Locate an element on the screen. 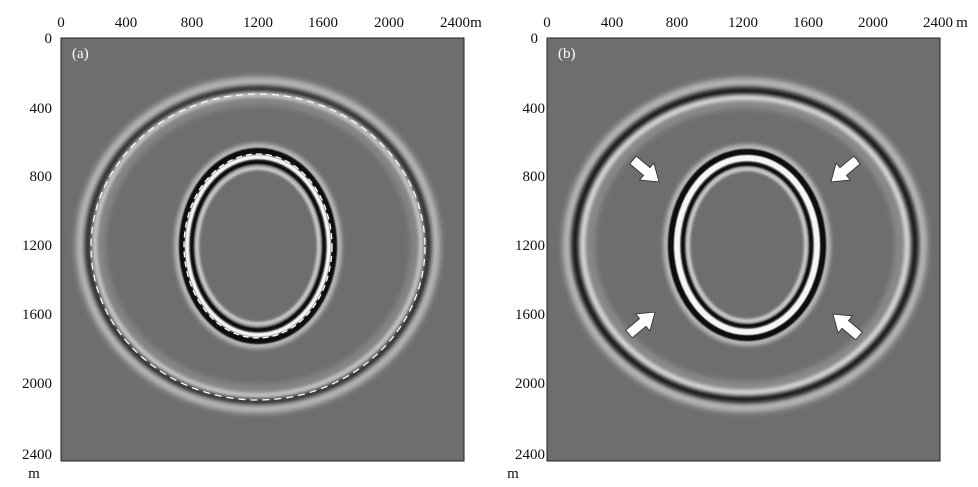  panel-b-y-tick-label: 2000 is located at coordinates (530, 384).